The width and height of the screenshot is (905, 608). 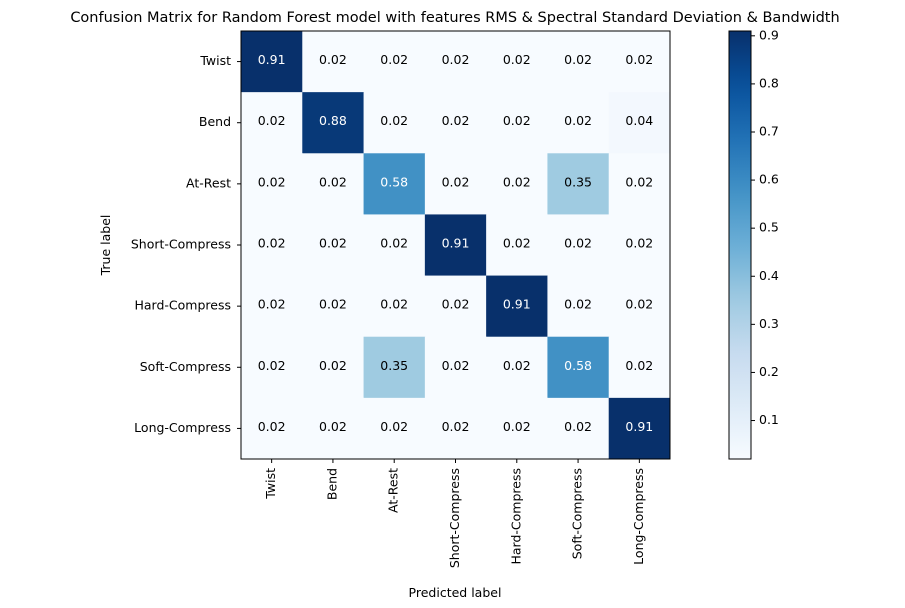 I want to click on colorbar-tick-label: 0.7, so click(x=769, y=130).